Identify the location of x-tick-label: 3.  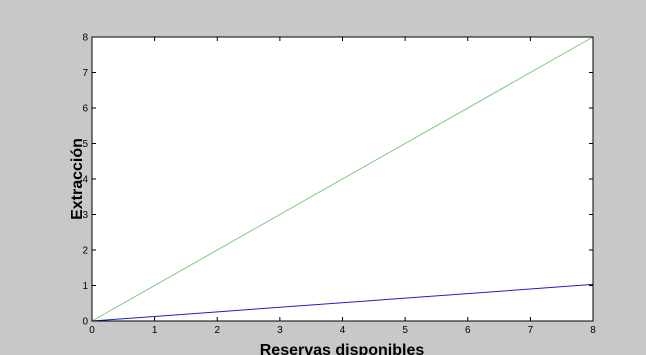
(280, 330).